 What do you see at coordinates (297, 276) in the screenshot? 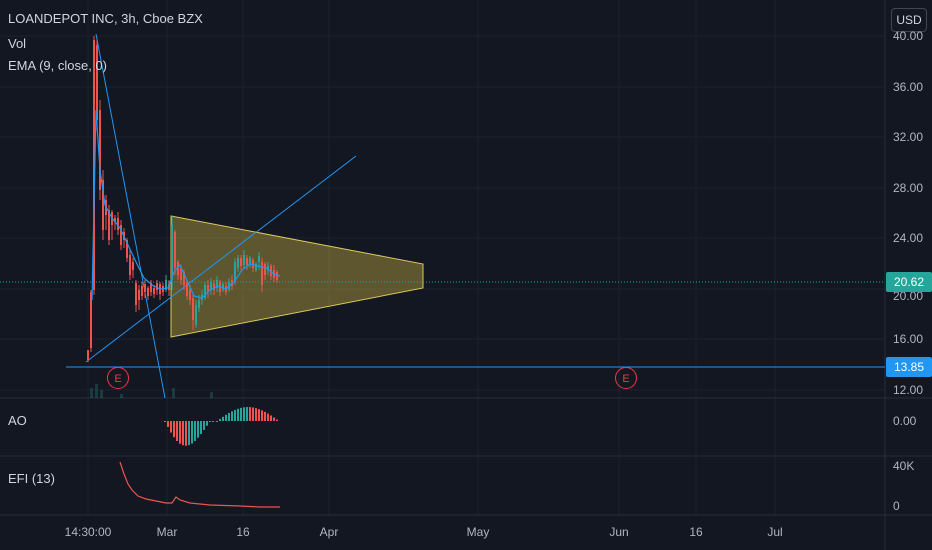
I see `triangle-pattern` at bounding box center [297, 276].